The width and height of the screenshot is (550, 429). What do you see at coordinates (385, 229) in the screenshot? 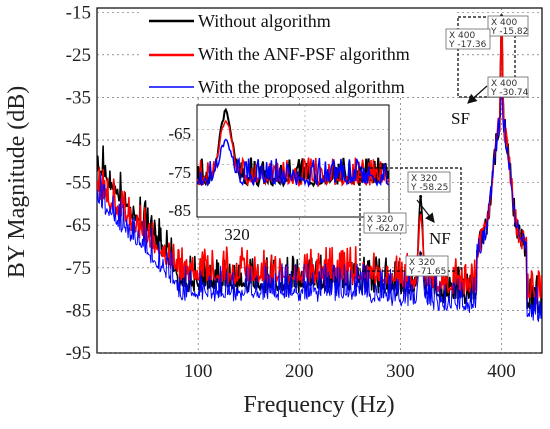
I see `svg-text: Y -62.07` at bounding box center [385, 229].